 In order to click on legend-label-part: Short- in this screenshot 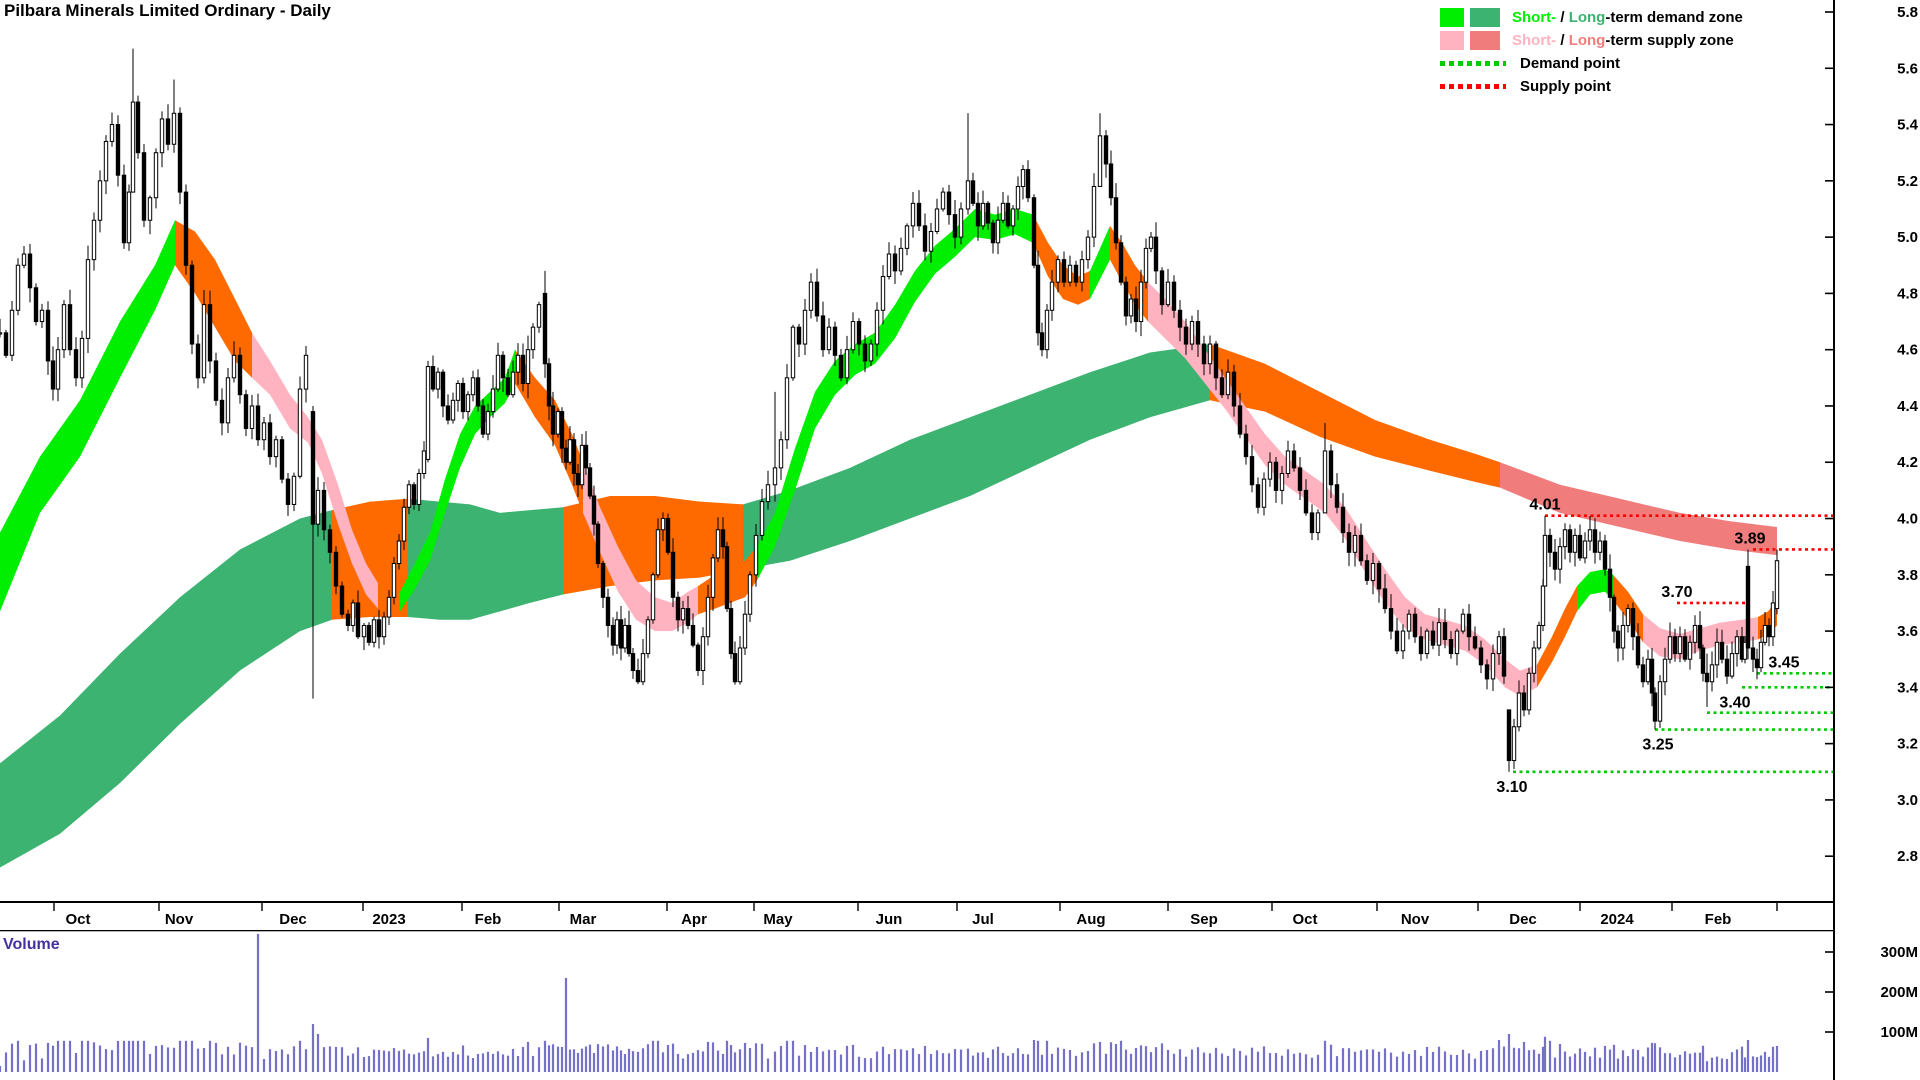, I will do `click(1534, 40)`.